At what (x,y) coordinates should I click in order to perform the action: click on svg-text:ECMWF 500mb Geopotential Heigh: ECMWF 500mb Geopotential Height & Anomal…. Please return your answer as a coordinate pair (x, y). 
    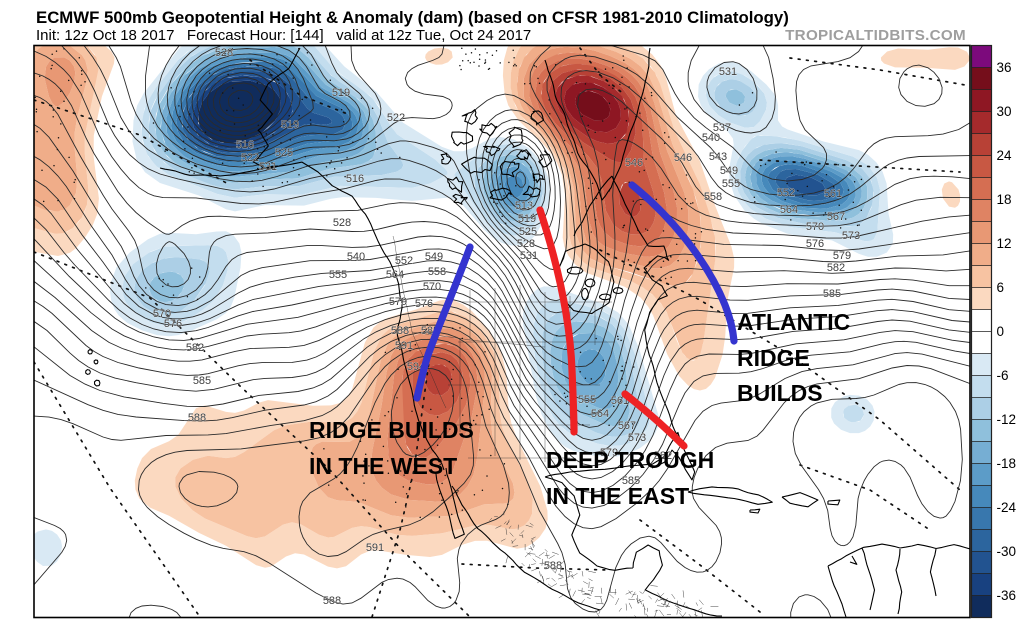
    Looking at the image, I should click on (412, 17).